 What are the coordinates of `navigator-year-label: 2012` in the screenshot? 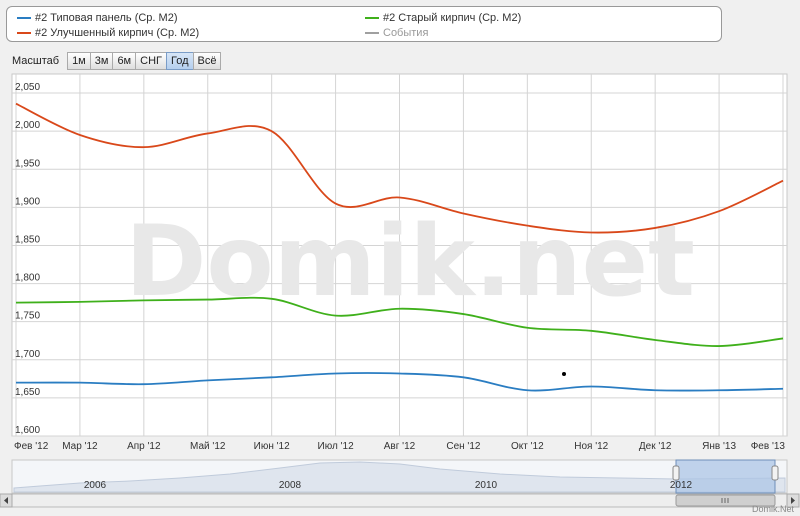 It's located at (681, 485).